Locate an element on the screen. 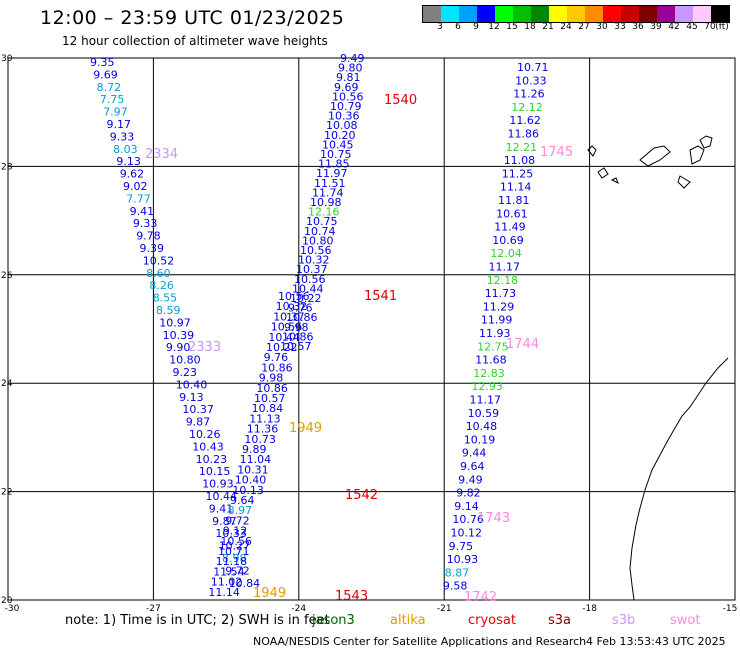 The image size is (740, 650). wave-height-value: 9.89 is located at coordinates (254, 449).